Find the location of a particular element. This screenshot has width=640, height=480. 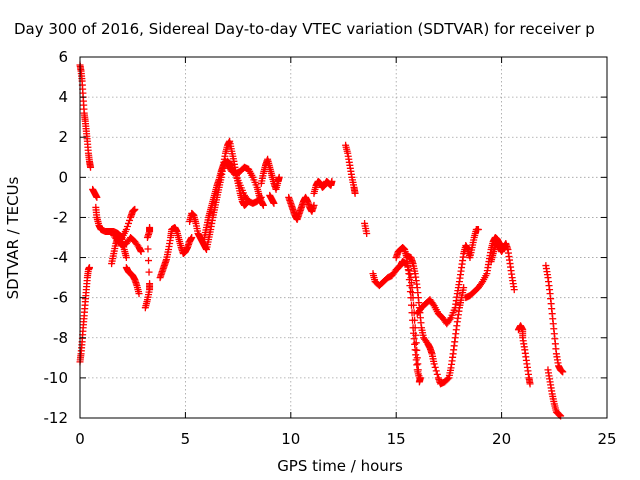

x-tick-label: 5 is located at coordinates (186, 439).